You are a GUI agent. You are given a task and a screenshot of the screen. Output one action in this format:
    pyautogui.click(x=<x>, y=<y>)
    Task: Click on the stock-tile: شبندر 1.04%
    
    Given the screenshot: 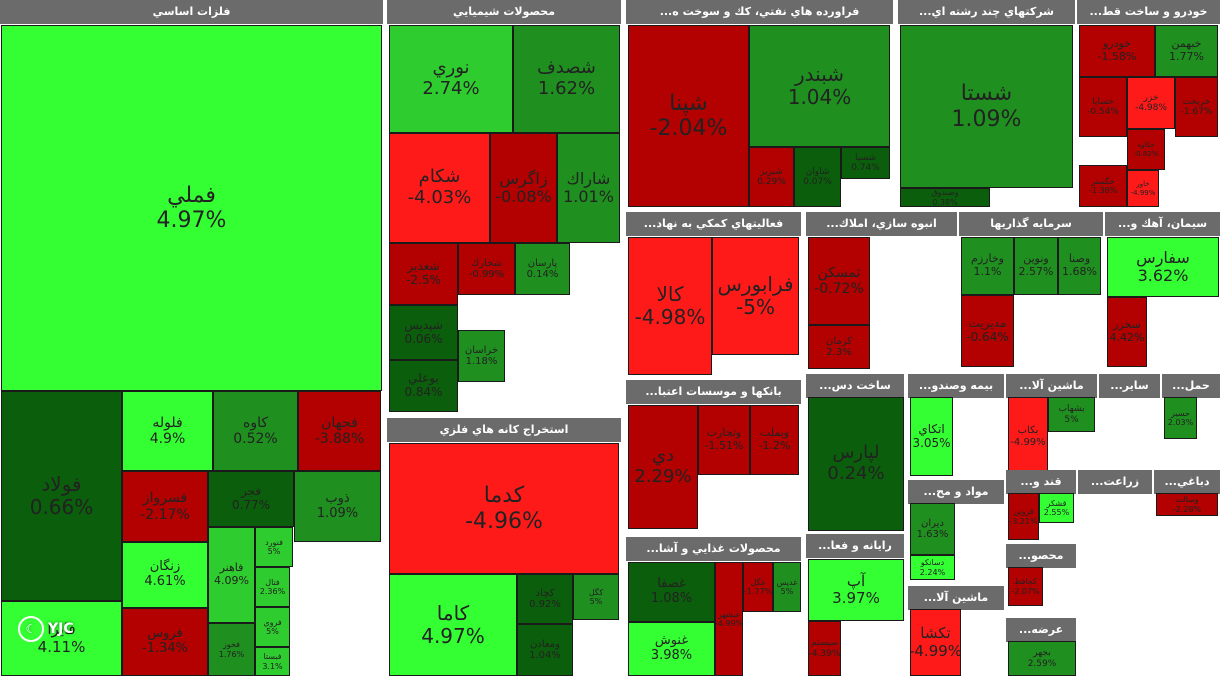 What is the action you would take?
    pyautogui.click(x=819, y=86)
    